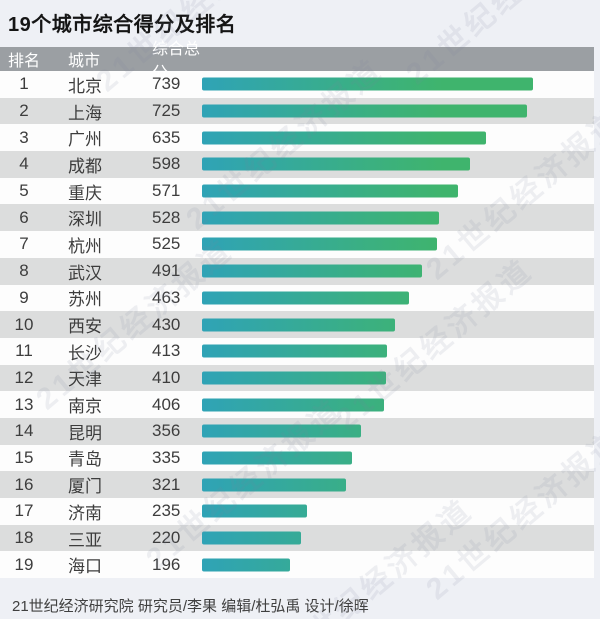 This screenshot has height=619, width=600. I want to click on table-row: 2 上海 725, so click(297, 111).